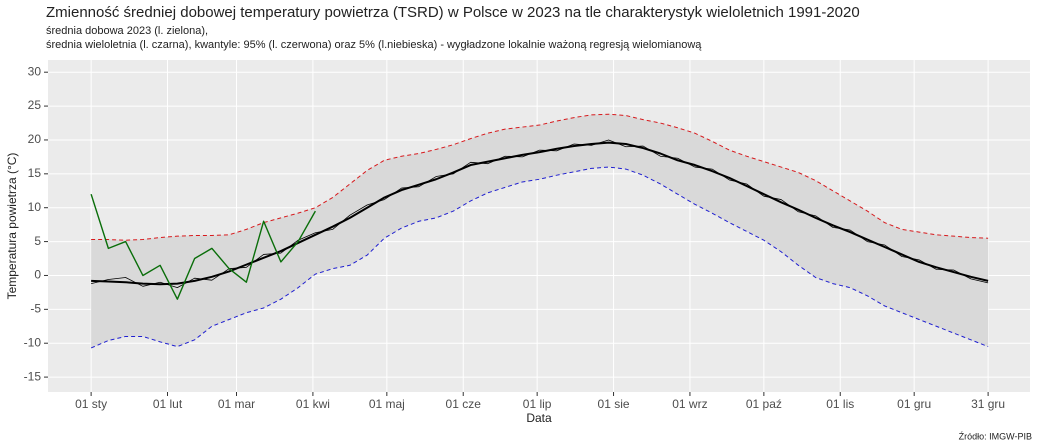 This screenshot has width=1039, height=446. What do you see at coordinates (127, 31) in the screenshot?
I see `subtitle: średnia dobowa 2023 (l. zielona),` at bounding box center [127, 31].